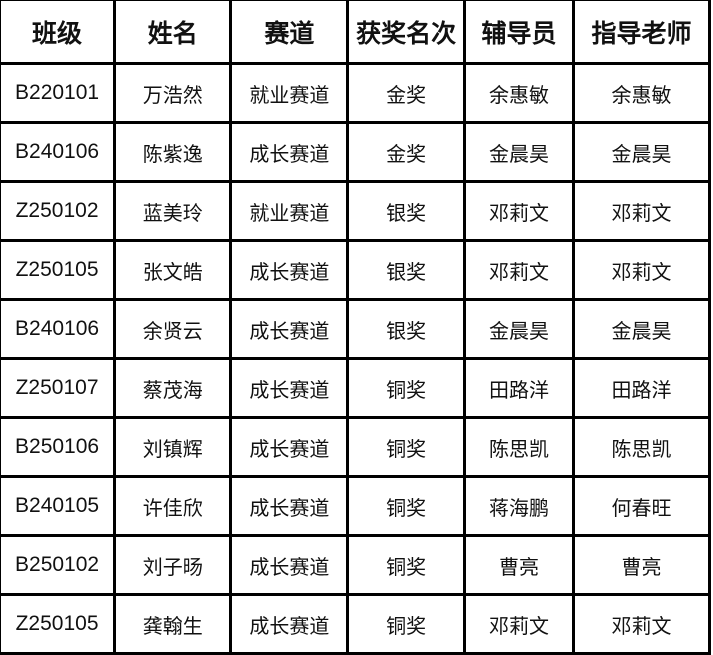 The image size is (713, 655). I want to click on cell-name: 许佳欣, so click(173, 506).